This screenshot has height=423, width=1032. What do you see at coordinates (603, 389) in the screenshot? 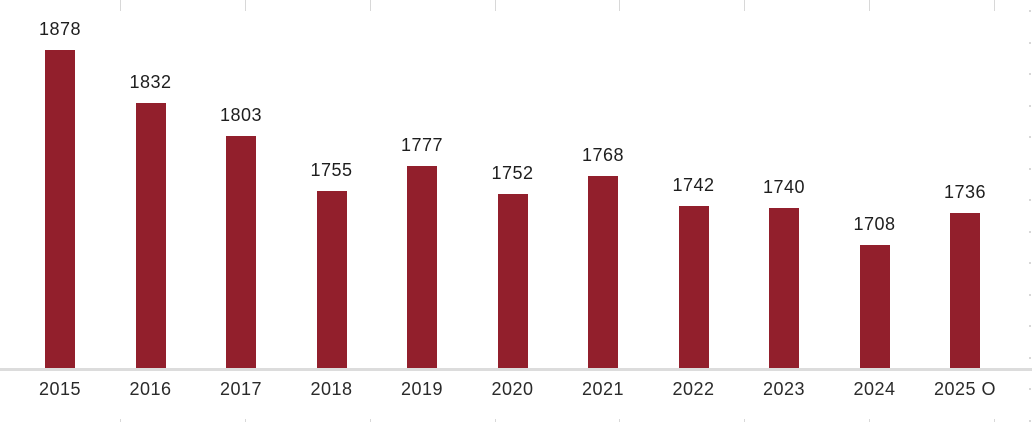
I see `x-tick-label: 2021` at bounding box center [603, 389].